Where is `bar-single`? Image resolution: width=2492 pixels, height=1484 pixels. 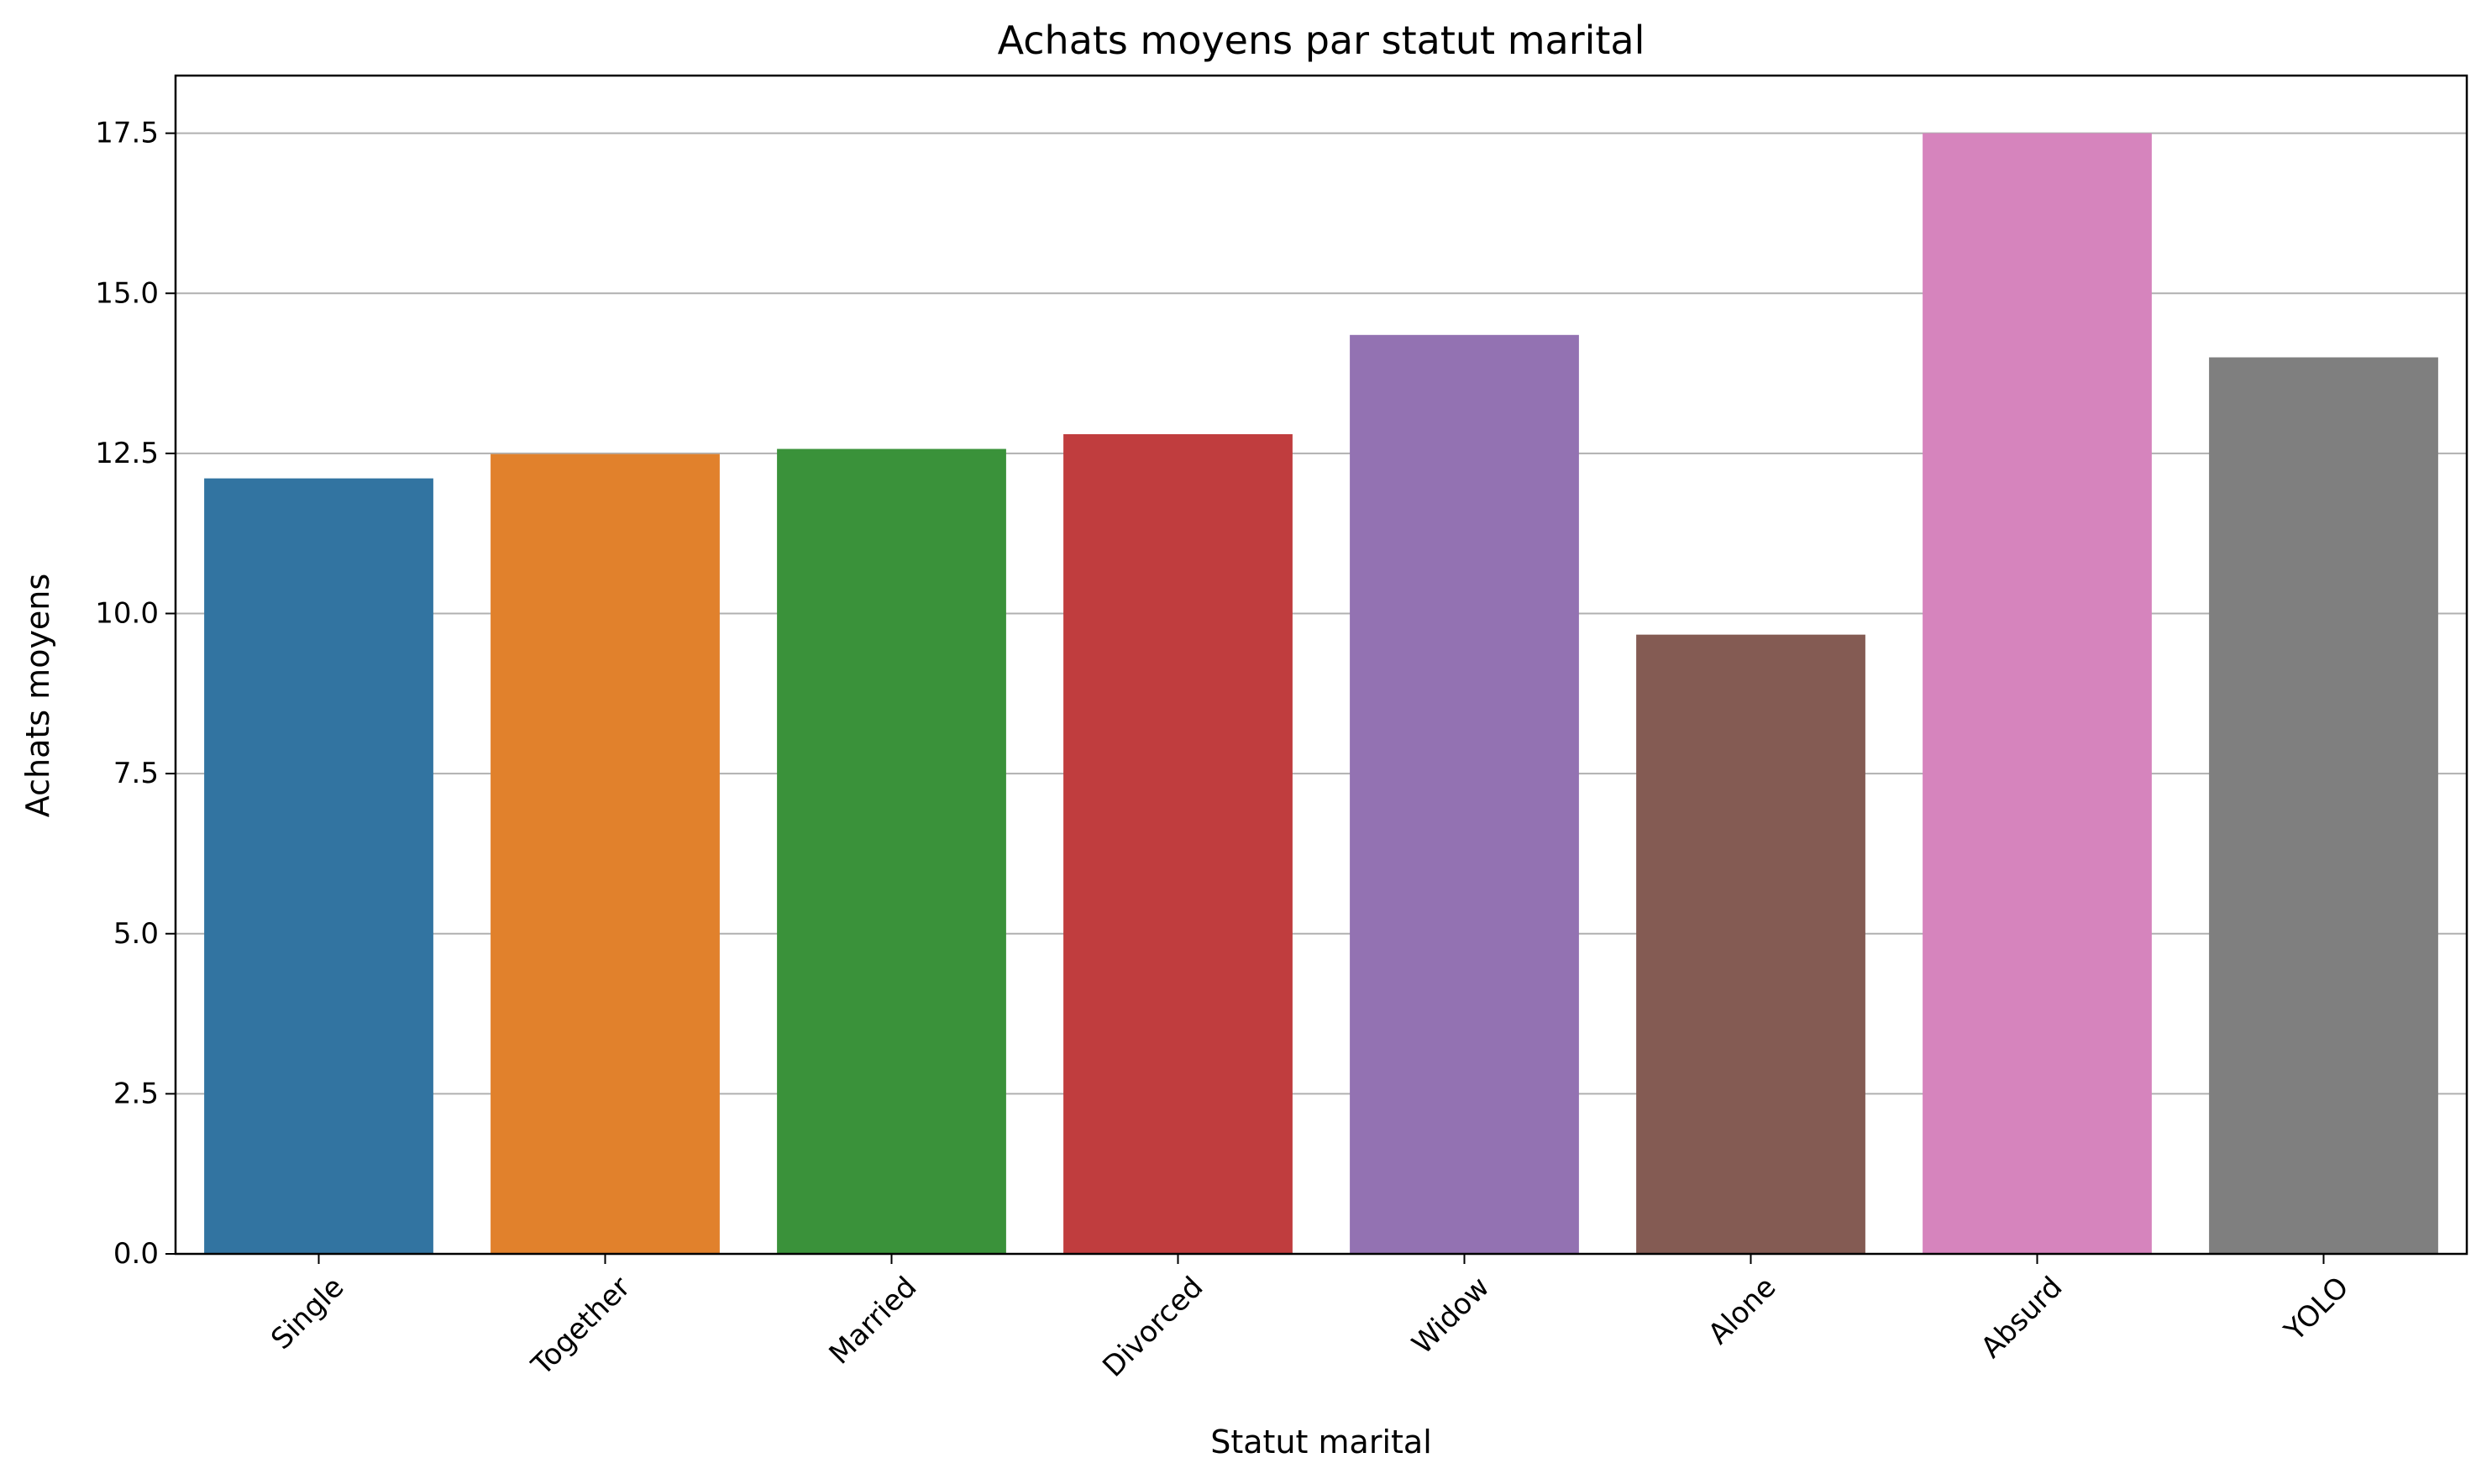 bar-single is located at coordinates (318, 866).